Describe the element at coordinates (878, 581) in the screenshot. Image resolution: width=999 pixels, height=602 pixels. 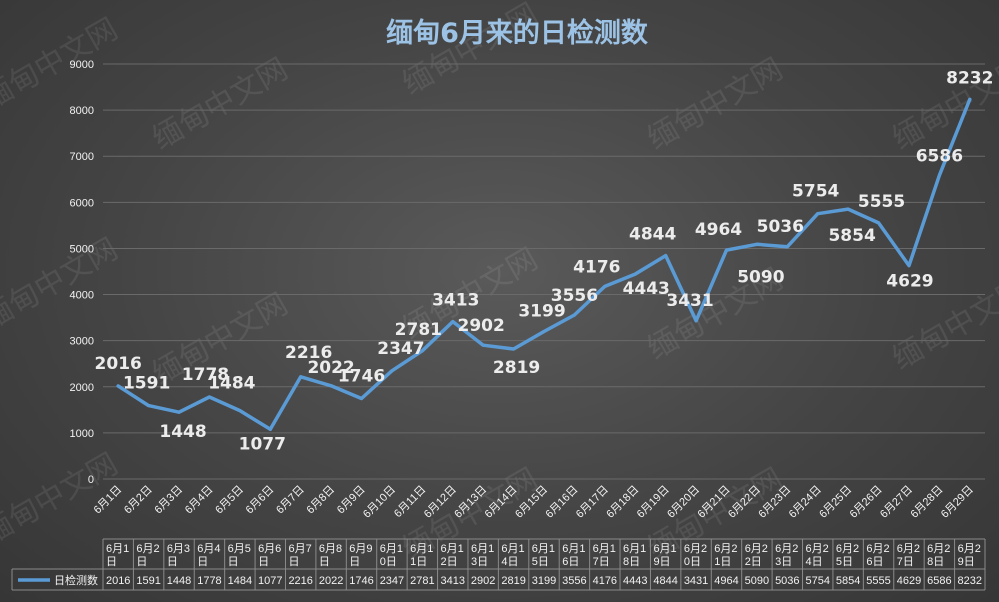
I see `table-value-cell: 5555` at that location.